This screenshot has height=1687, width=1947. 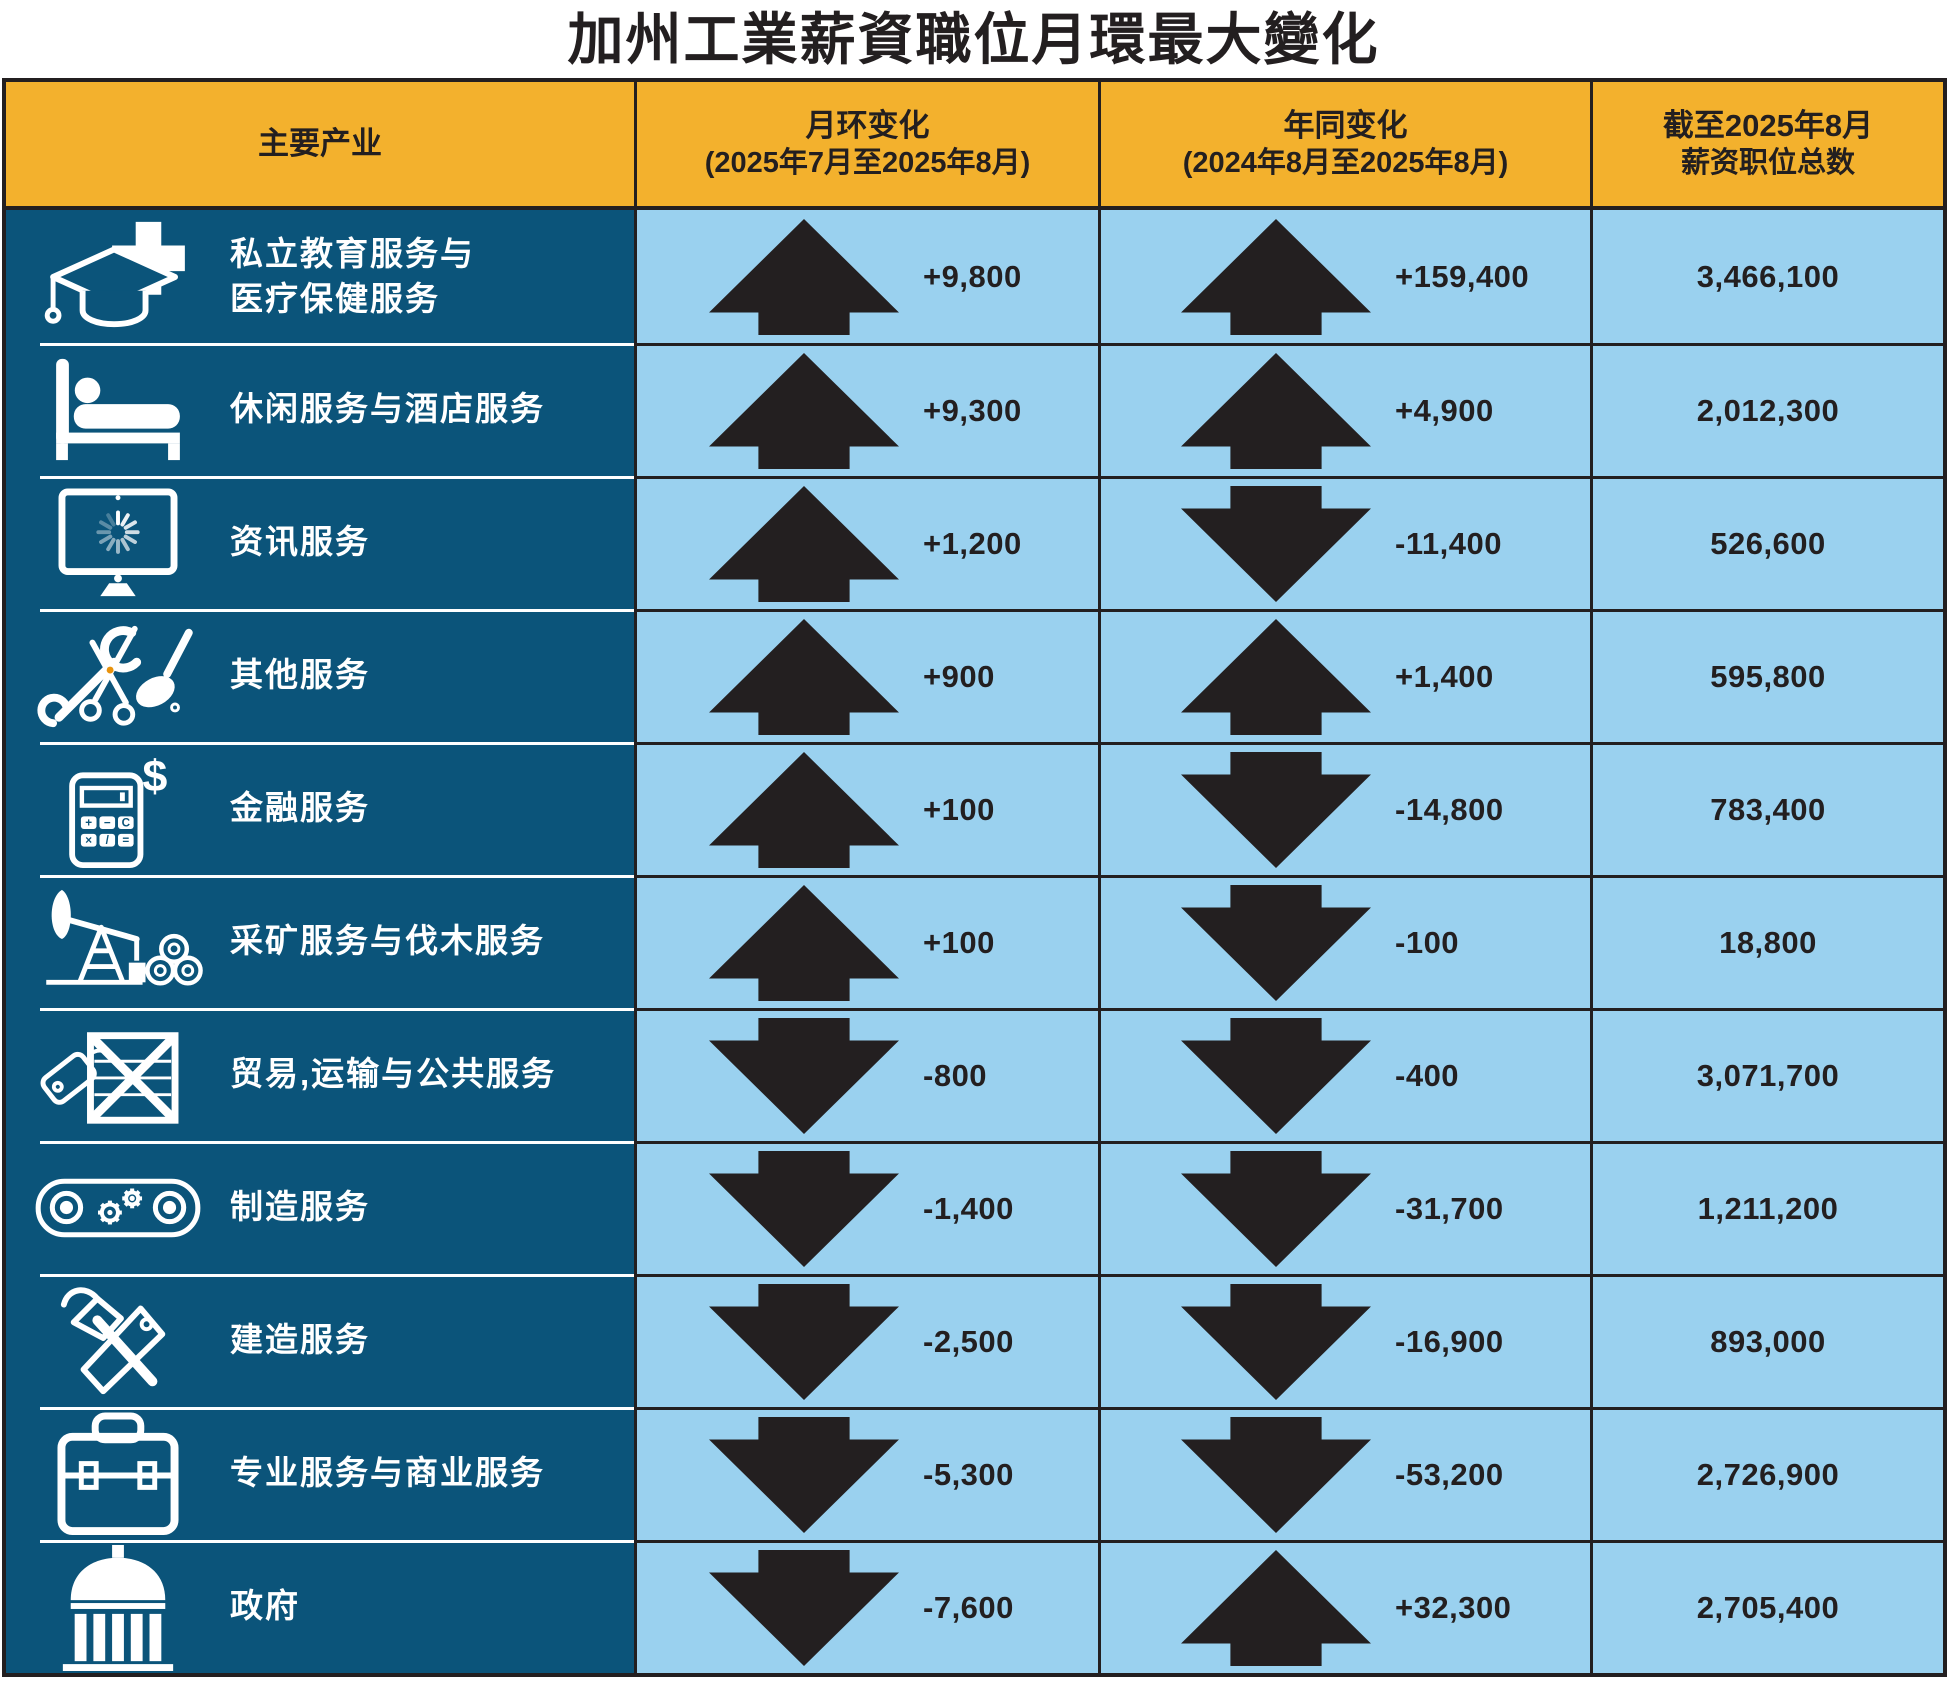 I want to click on industry-cell: 资讯服务, so click(x=320, y=542).